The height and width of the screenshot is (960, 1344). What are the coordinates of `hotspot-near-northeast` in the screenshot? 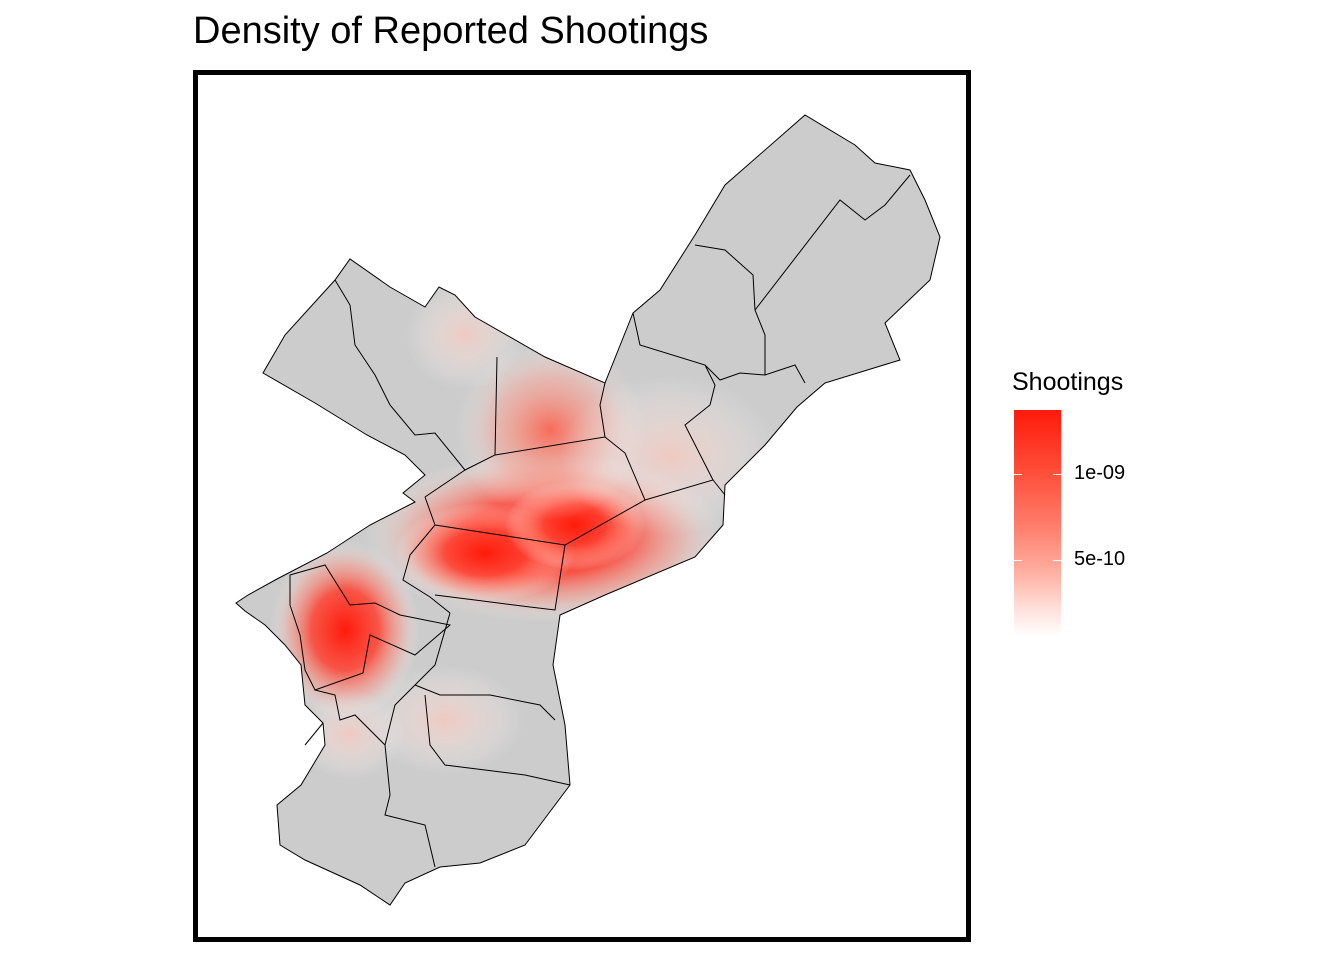 It's located at (670, 455).